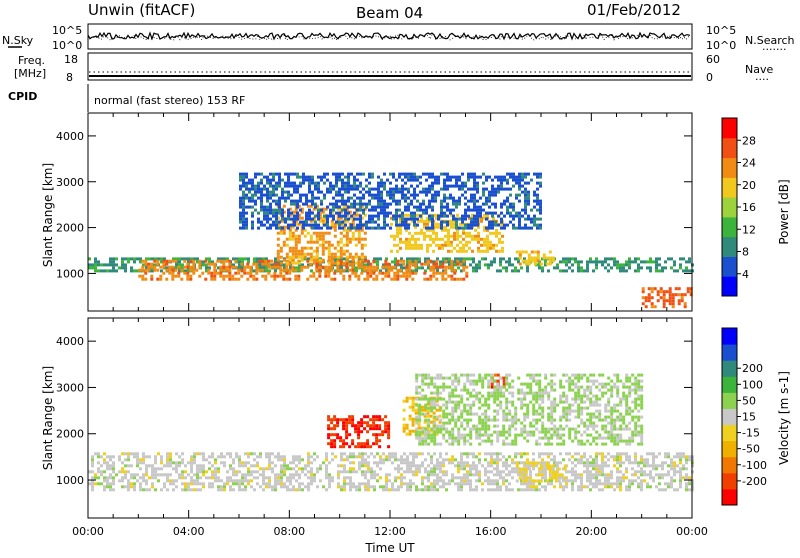 This screenshot has height=558, width=800. Describe the element at coordinates (70, 182) in the screenshot. I see `y-tick-label: 3000` at that location.